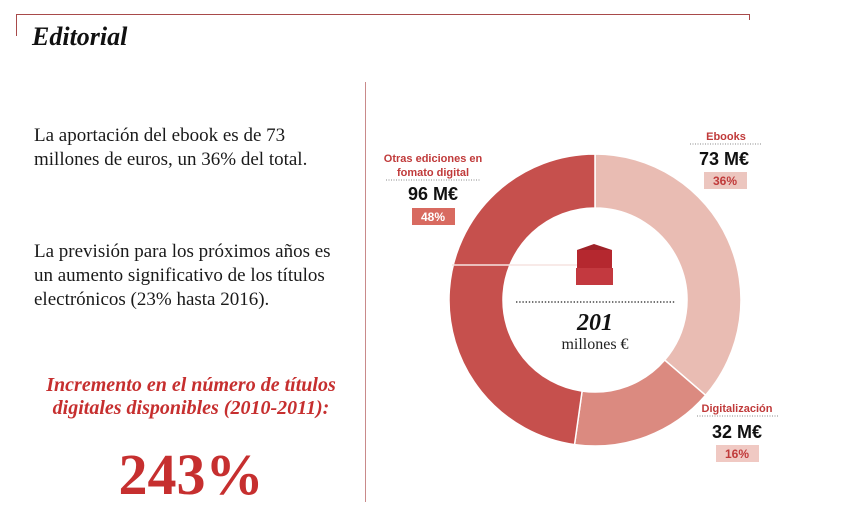  I want to click on top-rule, so click(383, 14).